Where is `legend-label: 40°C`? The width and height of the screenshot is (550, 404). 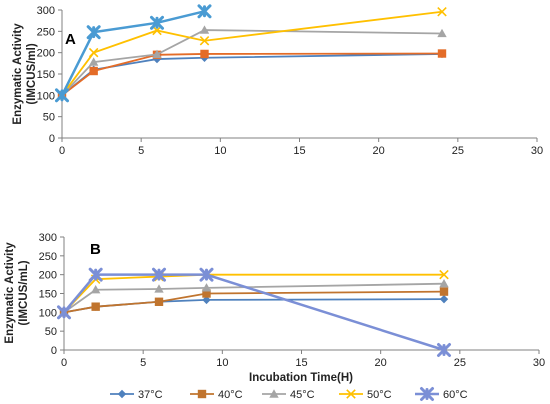
legend-label: 40°C is located at coordinates (230, 395).